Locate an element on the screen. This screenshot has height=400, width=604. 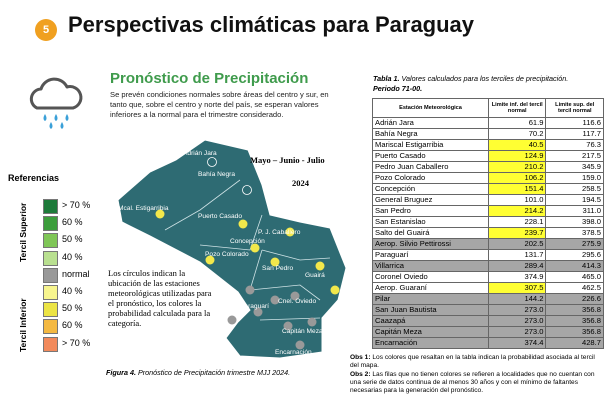
table-row: Paraguarí 131.7 295.6 is located at coordinates (488, 255).